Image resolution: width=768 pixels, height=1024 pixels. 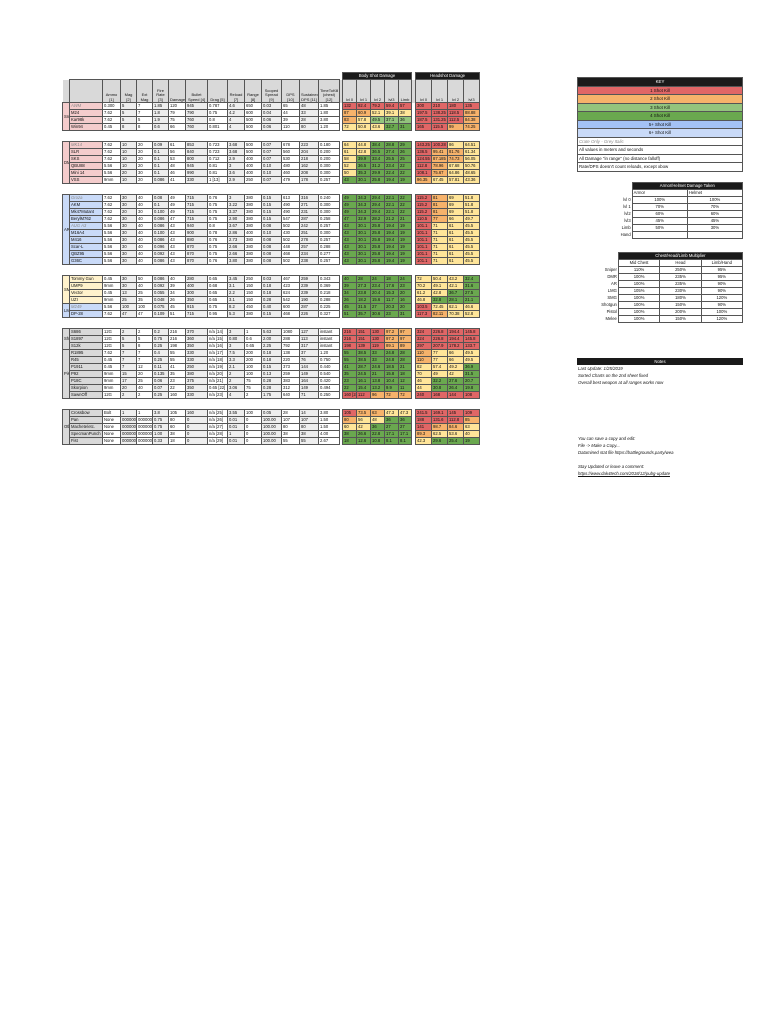 What do you see at coordinates (177, 106) in the screenshot?
I see `stat-cell: 120` at bounding box center [177, 106].